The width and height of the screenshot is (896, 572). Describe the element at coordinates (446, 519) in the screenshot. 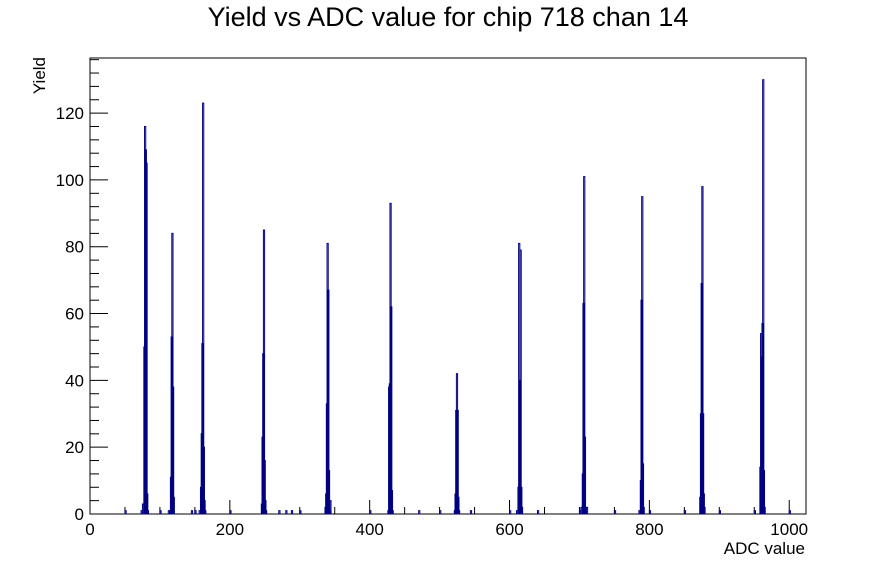

I see `x-axis: 0 200 400 600 800 1000` at that location.